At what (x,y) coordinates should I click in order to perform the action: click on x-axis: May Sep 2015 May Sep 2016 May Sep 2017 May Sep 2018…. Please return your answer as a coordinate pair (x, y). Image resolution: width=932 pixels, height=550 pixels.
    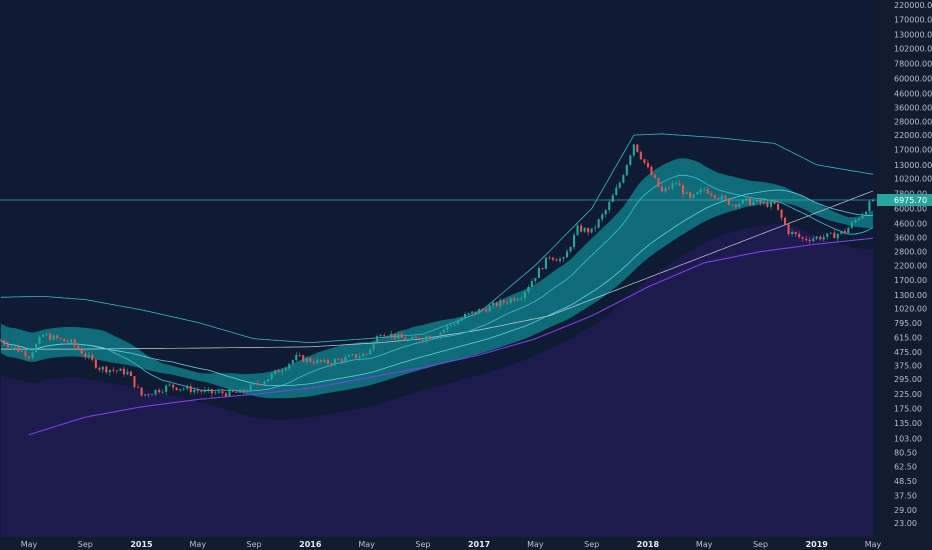
    Looking at the image, I should click on (451, 544).